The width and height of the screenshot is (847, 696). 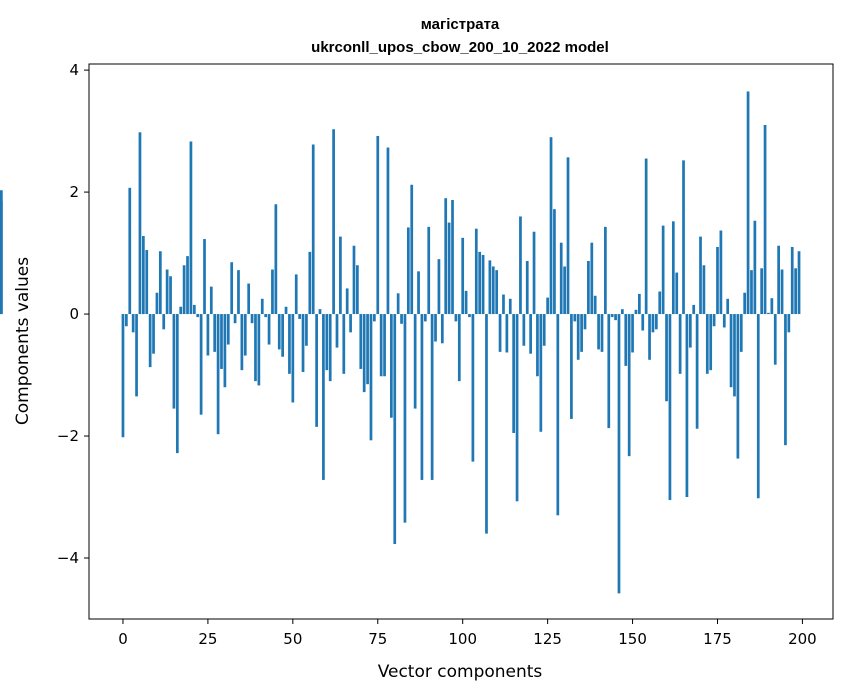 I want to click on x-tick-label: 175, so click(x=717, y=639).